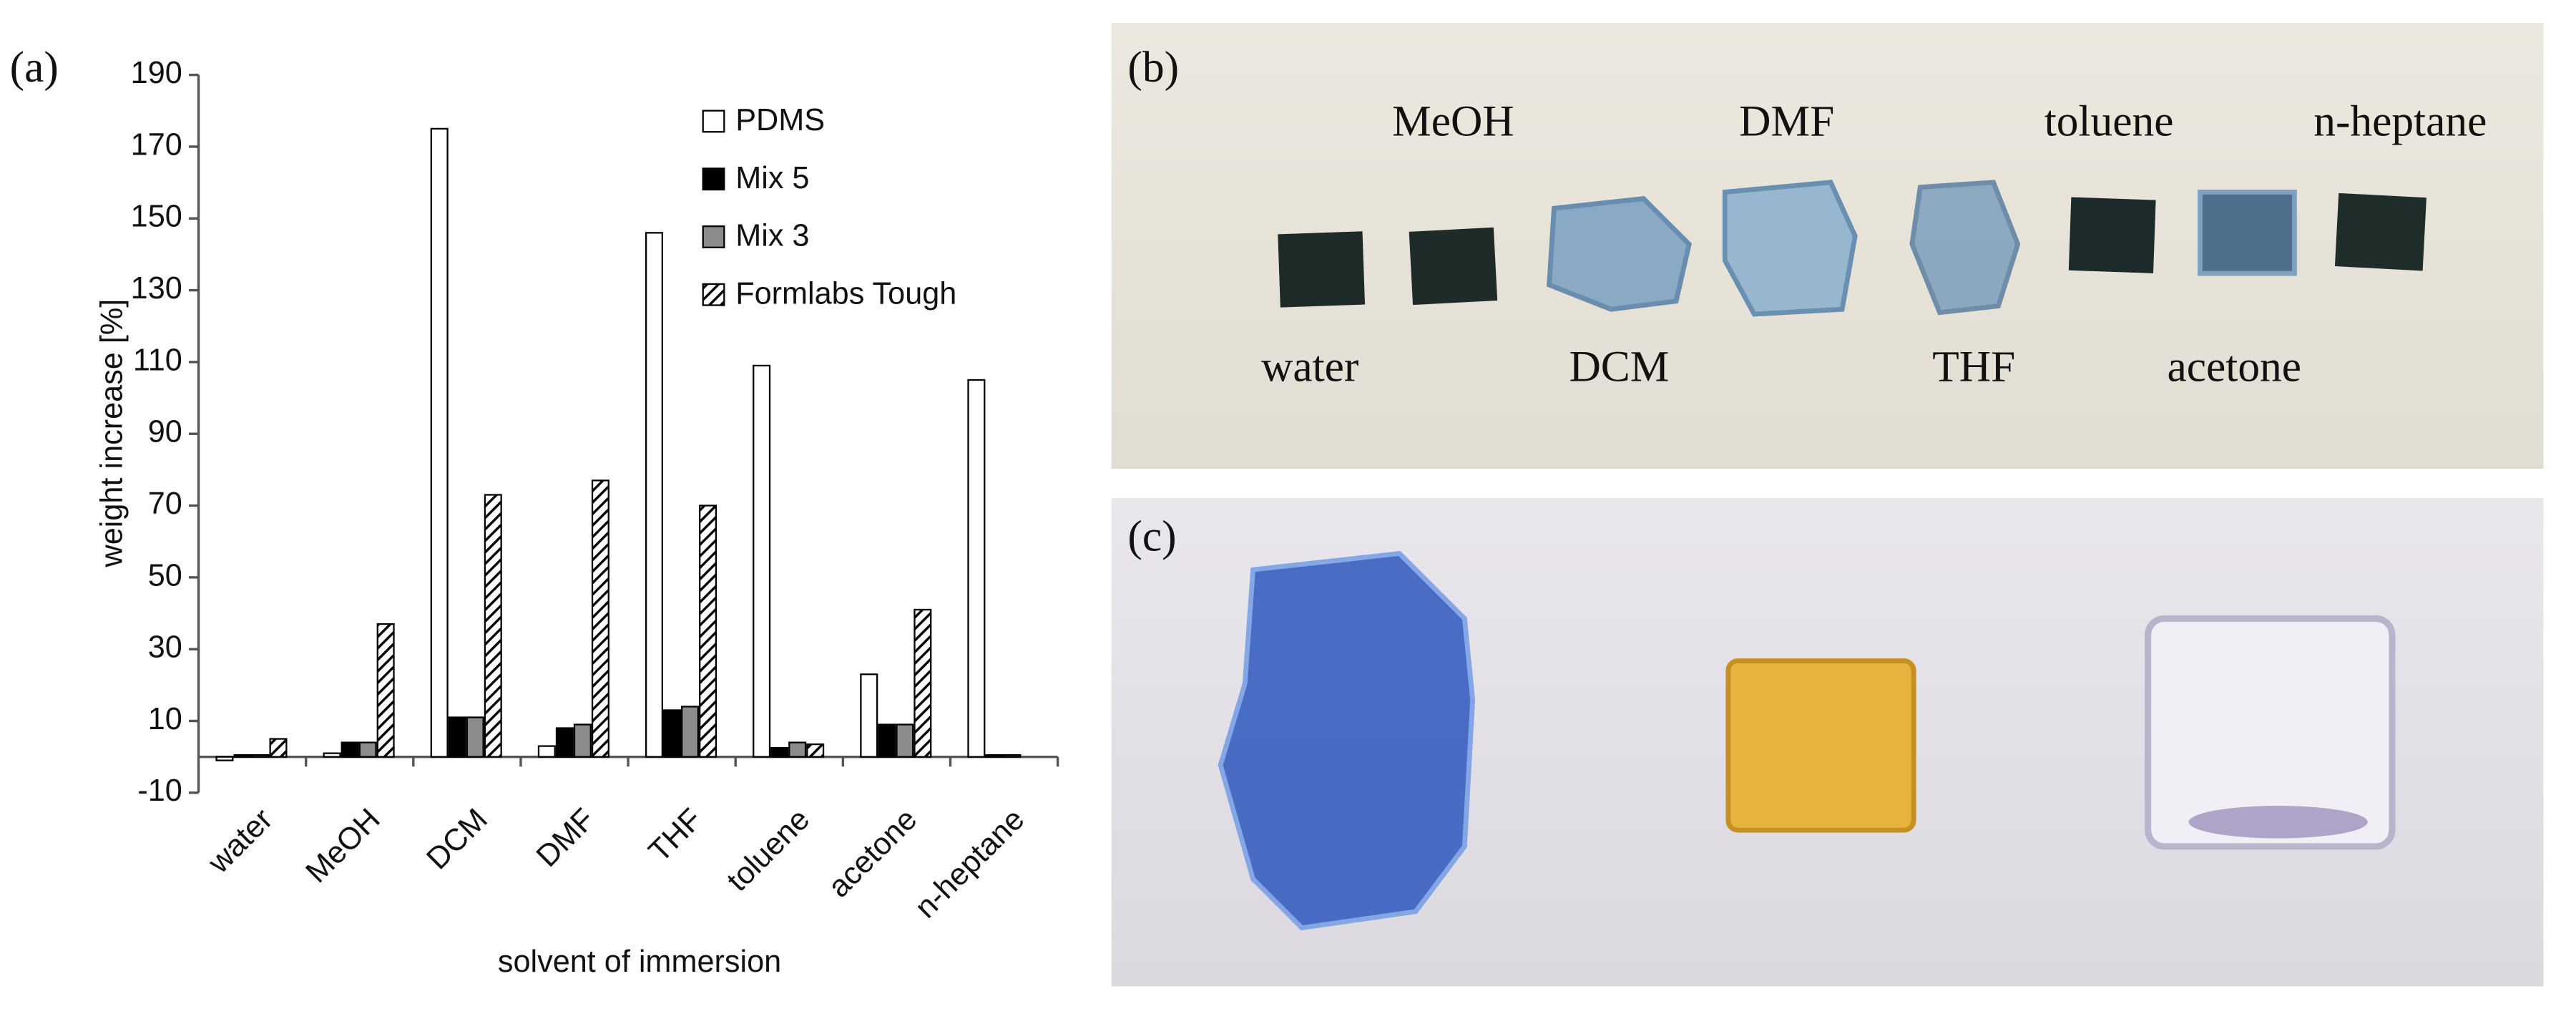 This screenshot has height=1019, width=2576. I want to click on y-tick-label: 130, so click(156, 288).